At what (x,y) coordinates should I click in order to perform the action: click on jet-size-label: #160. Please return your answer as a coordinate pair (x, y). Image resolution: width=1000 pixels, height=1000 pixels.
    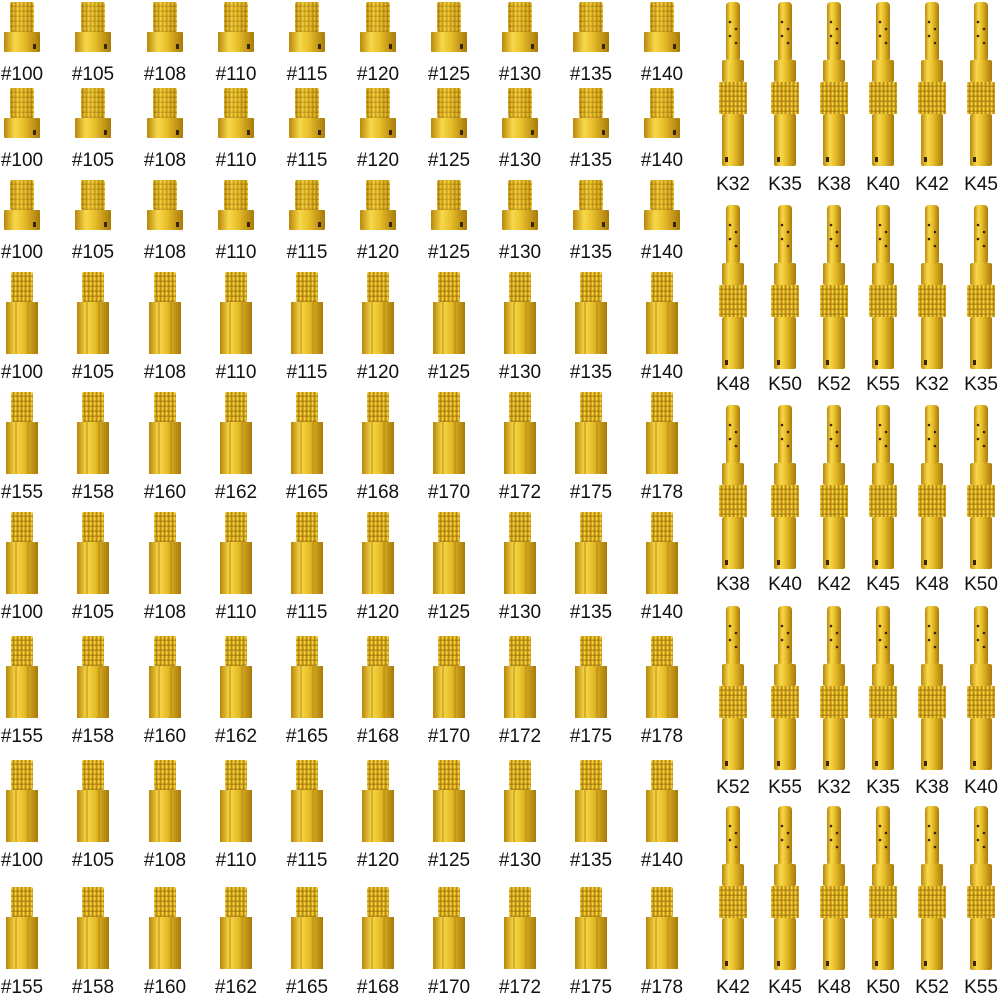
    Looking at the image, I should click on (165, 736).